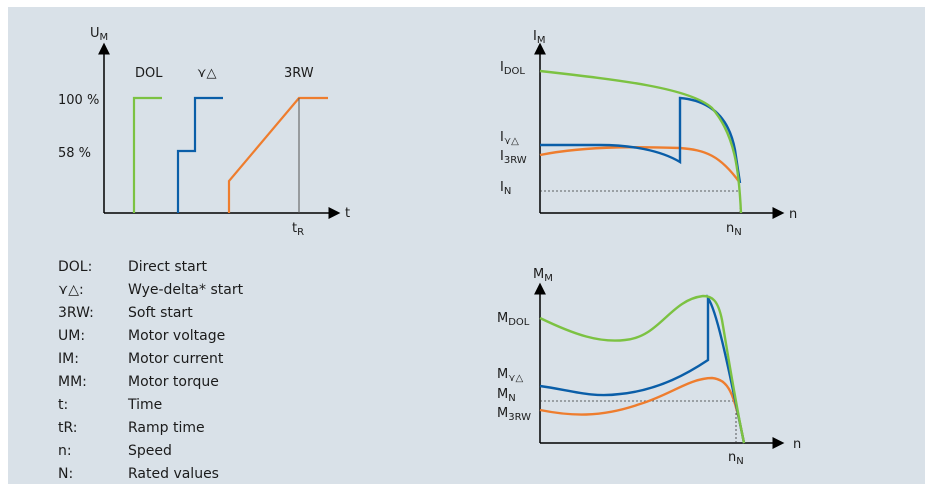 Image resolution: width=933 pixels, height=494 pixels. What do you see at coordinates (299, 73) in the screenshot?
I see `soft-start-label: 3RW` at bounding box center [299, 73].